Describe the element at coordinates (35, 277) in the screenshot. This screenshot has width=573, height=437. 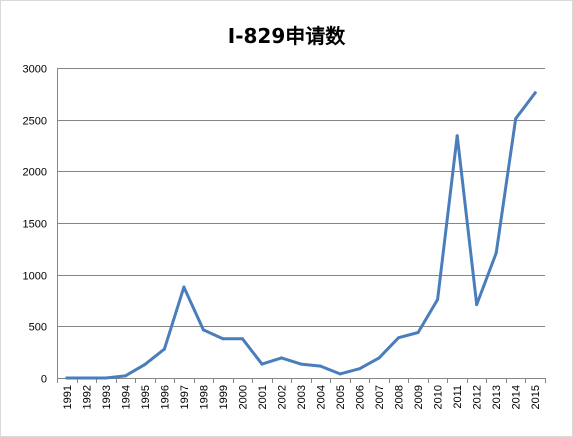
I see `y-tick-label: 1000` at that location.